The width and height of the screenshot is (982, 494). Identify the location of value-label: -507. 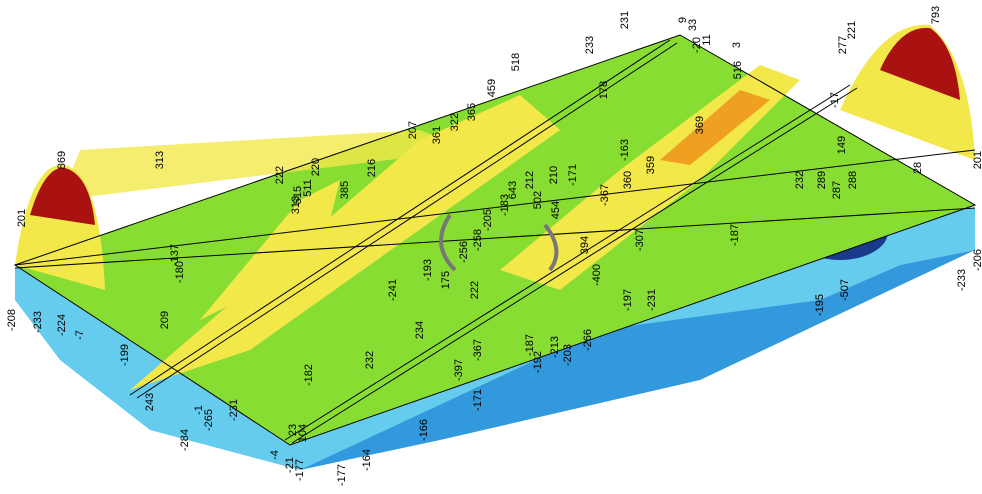
(845, 290).